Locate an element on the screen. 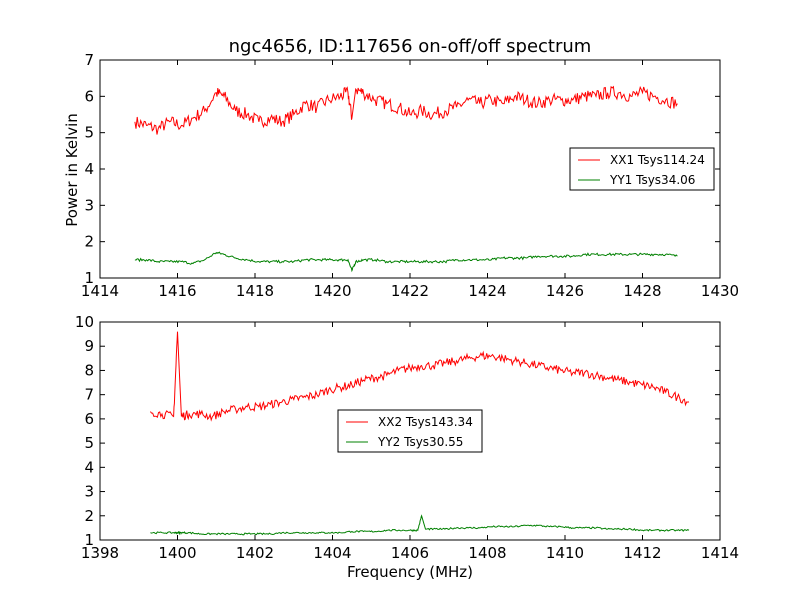 Image resolution: width=800 pixels, height=600 pixels. chart-title: ngc4656, ID:117656 on-off/off spectrum is located at coordinates (410, 46).